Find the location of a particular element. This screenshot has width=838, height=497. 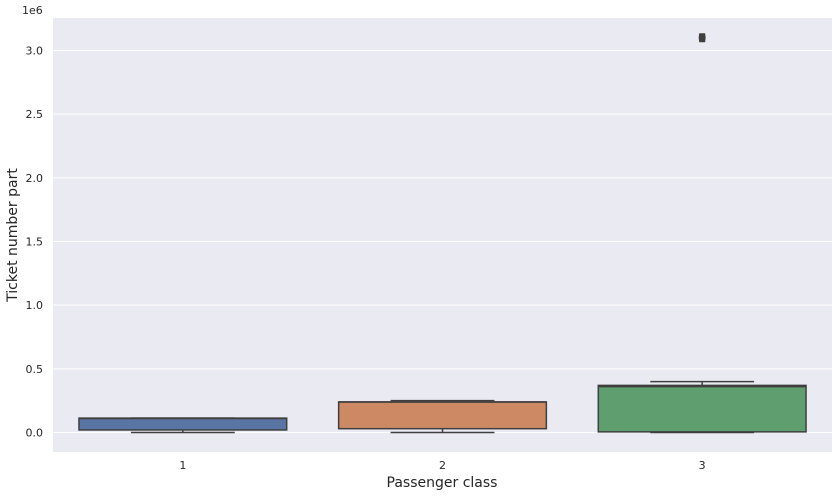

x-tick-labels: 1 2 3 is located at coordinates (442, 465).